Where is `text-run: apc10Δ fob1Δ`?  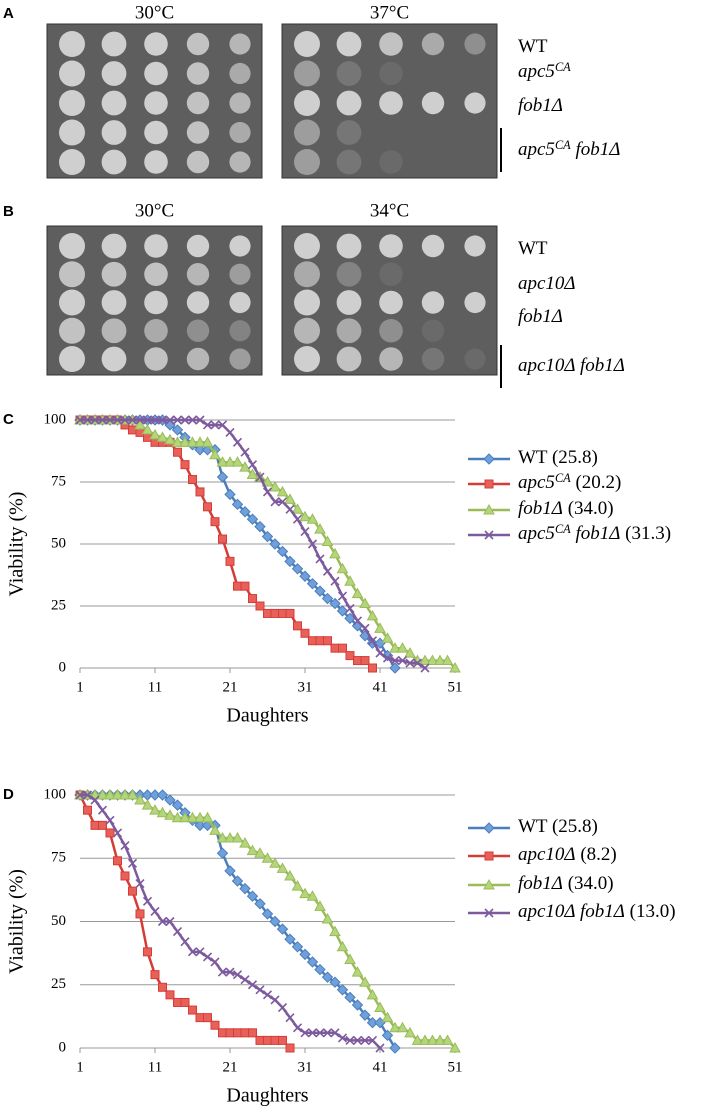
text-run: apc10Δ fob1Δ is located at coordinates (571, 365).